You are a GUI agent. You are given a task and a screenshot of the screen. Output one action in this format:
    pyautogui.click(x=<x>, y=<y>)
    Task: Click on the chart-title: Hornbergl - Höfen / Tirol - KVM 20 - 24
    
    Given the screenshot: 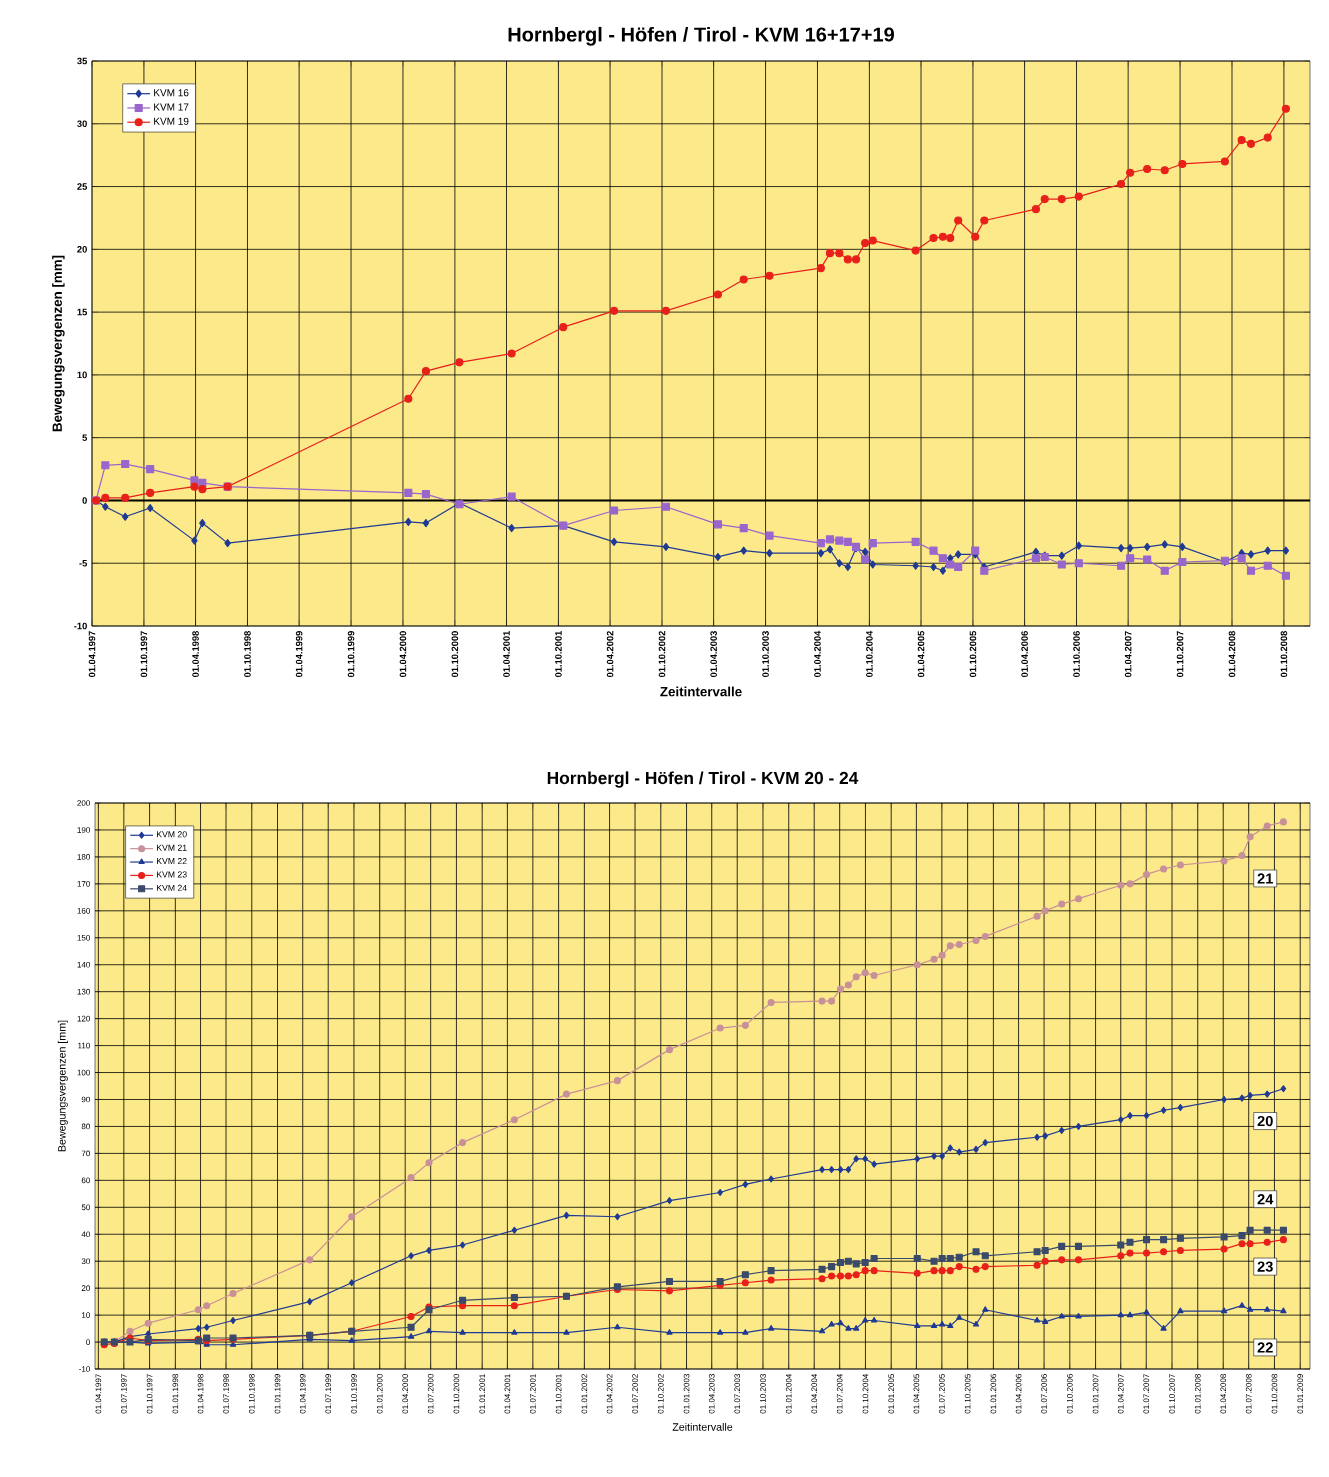 What is the action you would take?
    pyautogui.click(x=703, y=779)
    